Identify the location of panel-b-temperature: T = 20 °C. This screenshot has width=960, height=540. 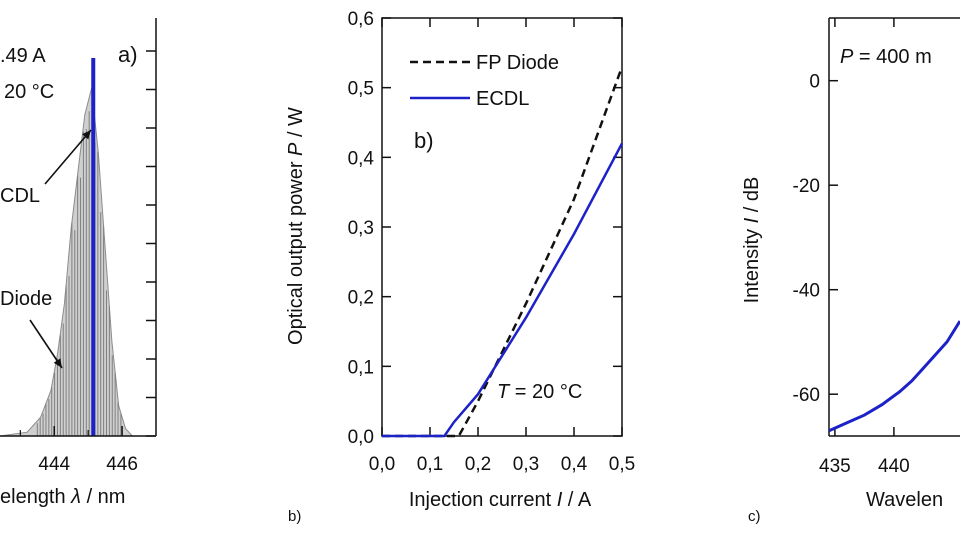
(539, 392).